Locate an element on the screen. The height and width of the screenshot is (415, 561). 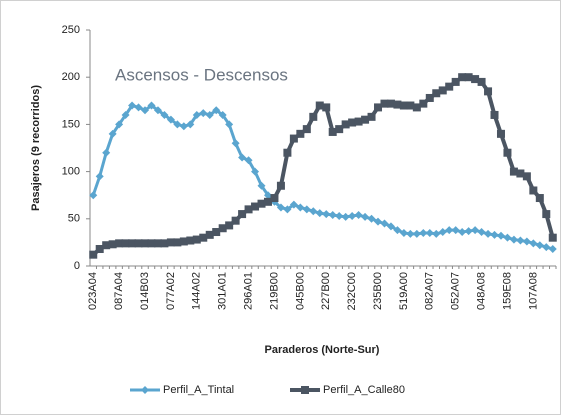
x-tick-label: 227B00 is located at coordinates (326, 291).